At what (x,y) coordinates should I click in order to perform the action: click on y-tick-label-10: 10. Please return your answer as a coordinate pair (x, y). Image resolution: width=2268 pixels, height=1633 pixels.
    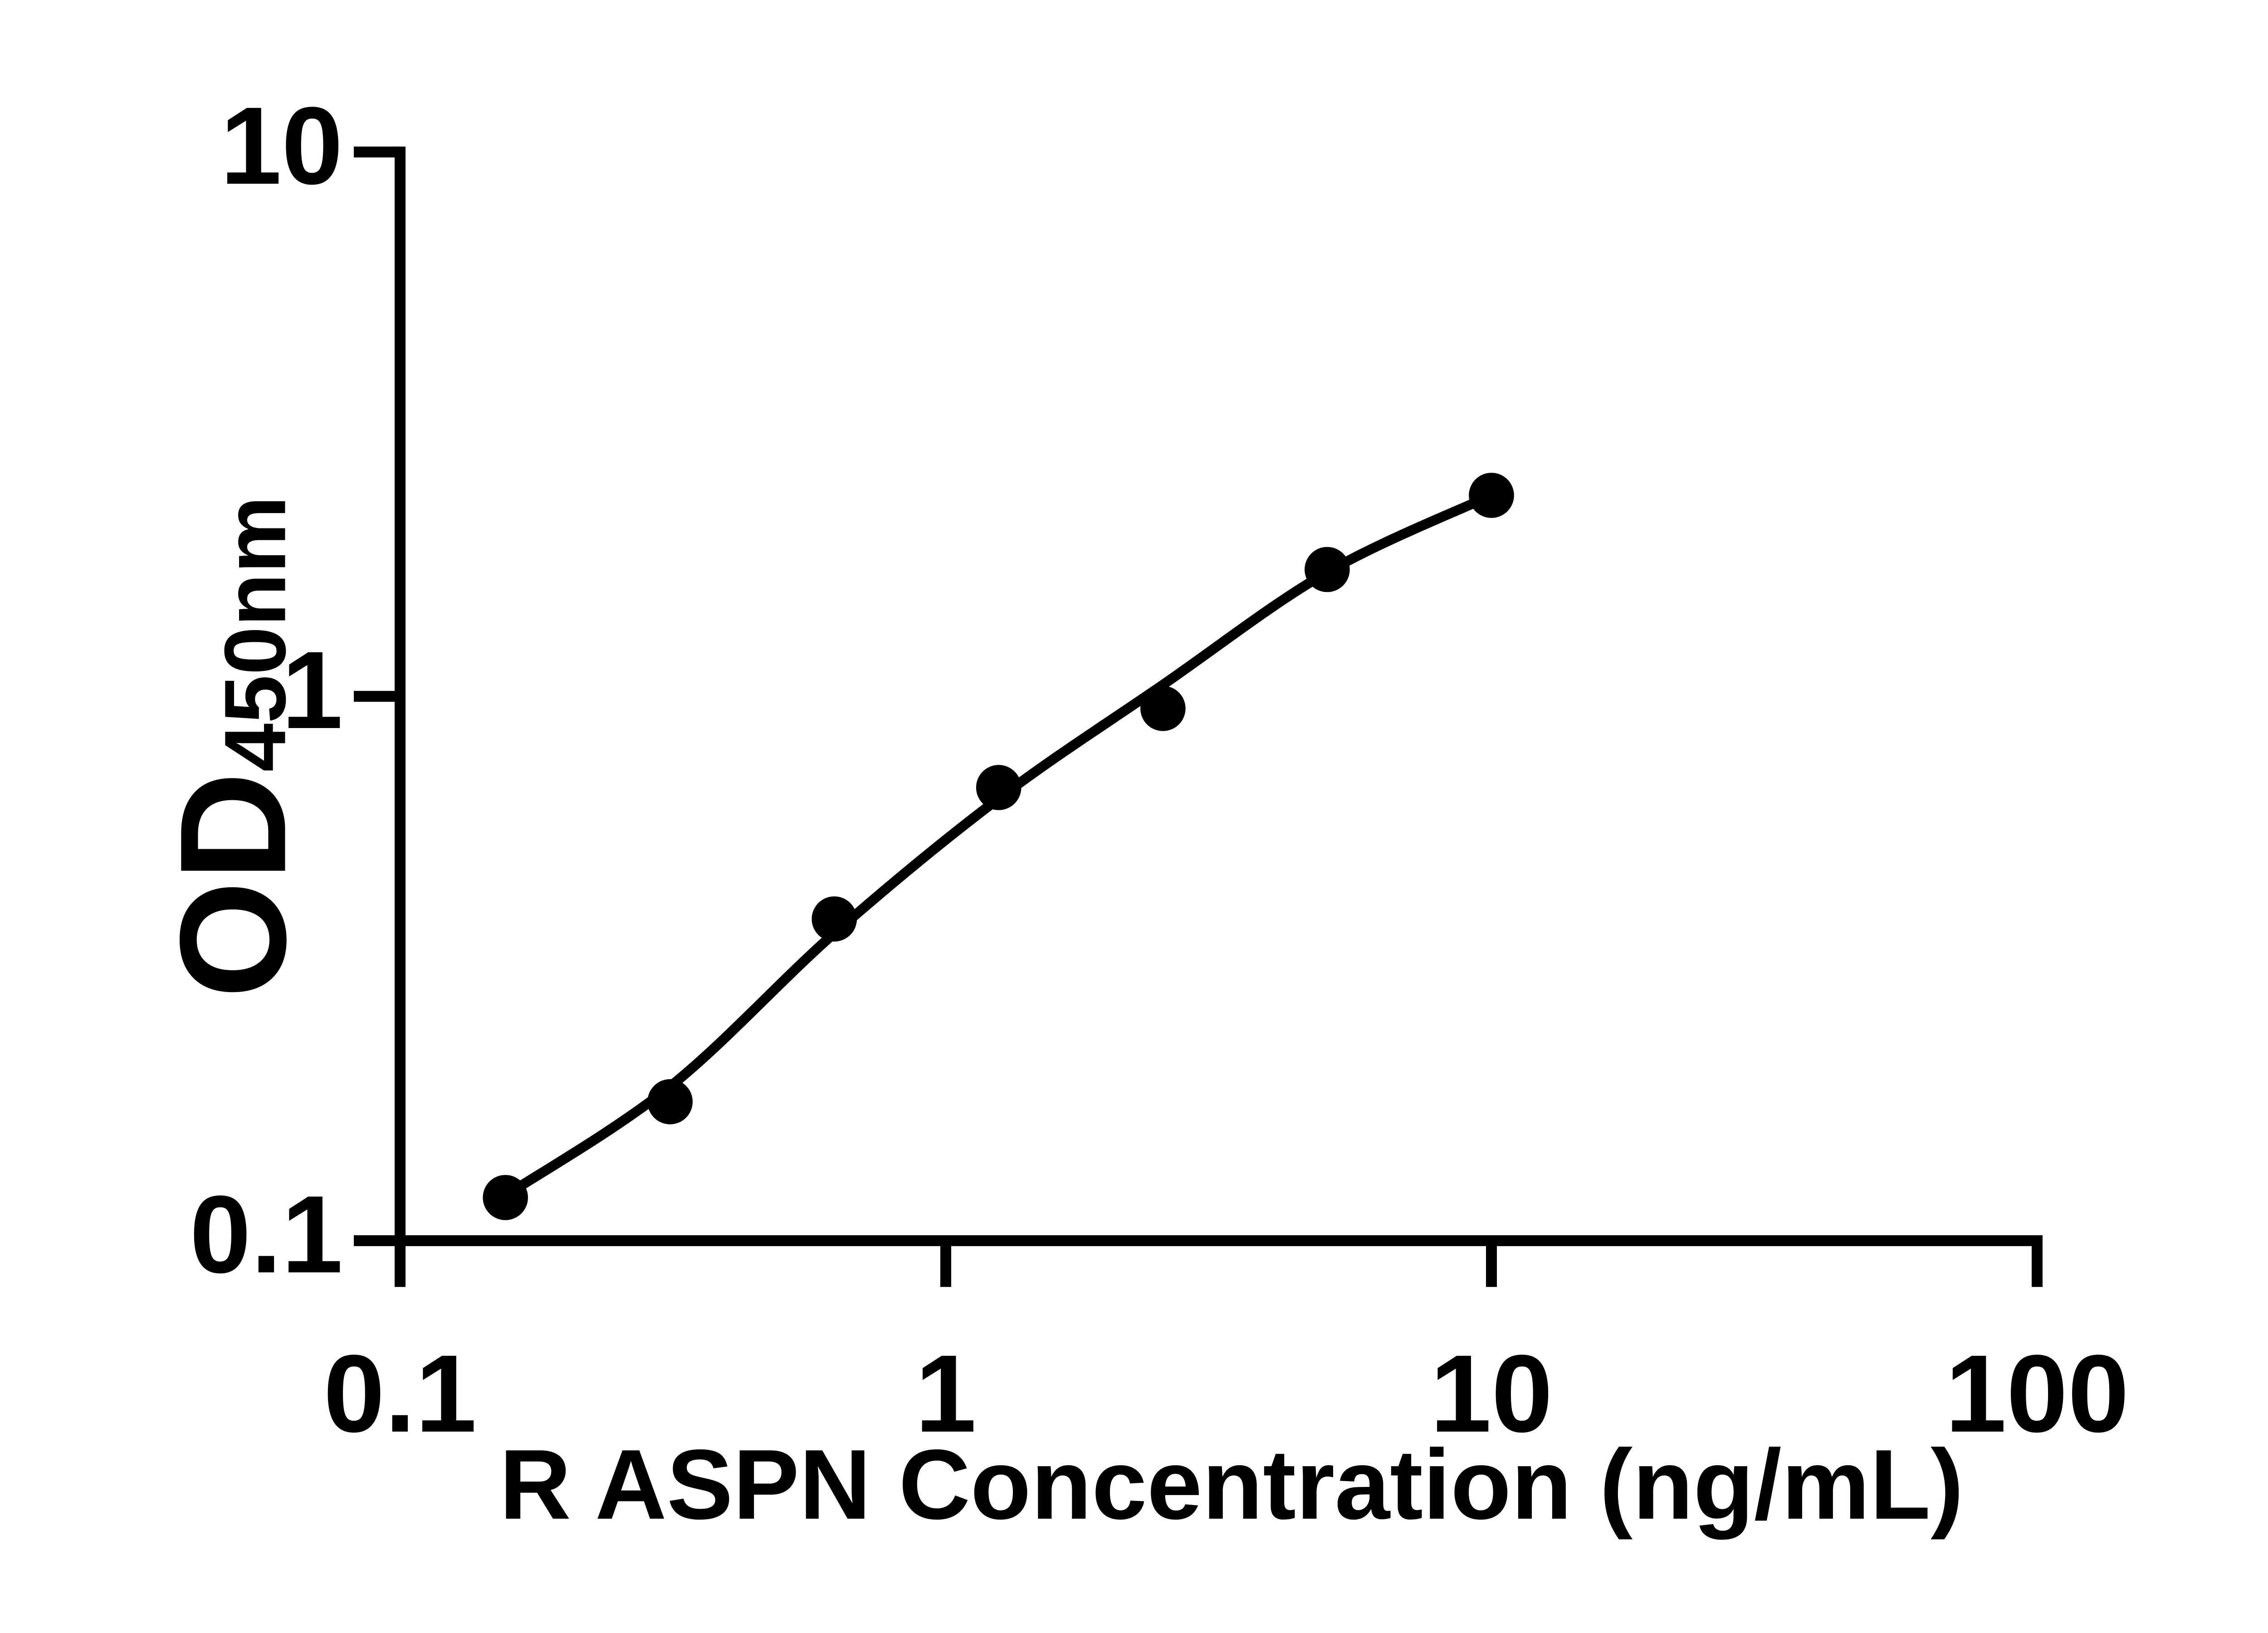
    Looking at the image, I should click on (282, 146).